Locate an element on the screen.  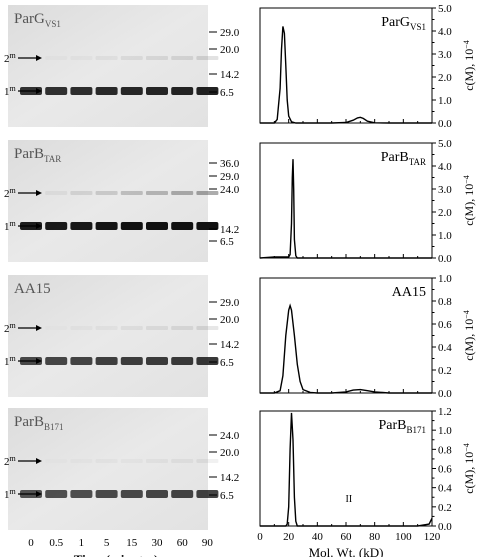
y-tick-label: 5.0 is located at coordinates (445, 144).